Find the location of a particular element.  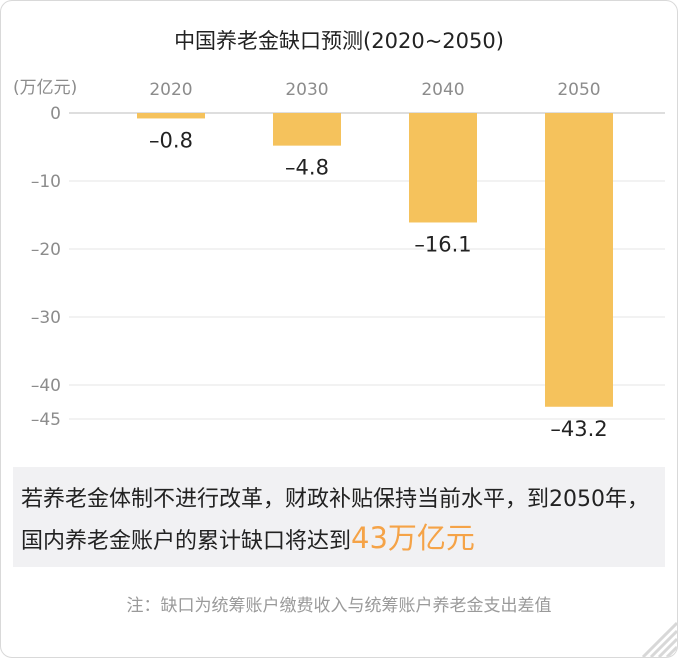

summary-highlight: 43万亿元 is located at coordinates (413, 538).